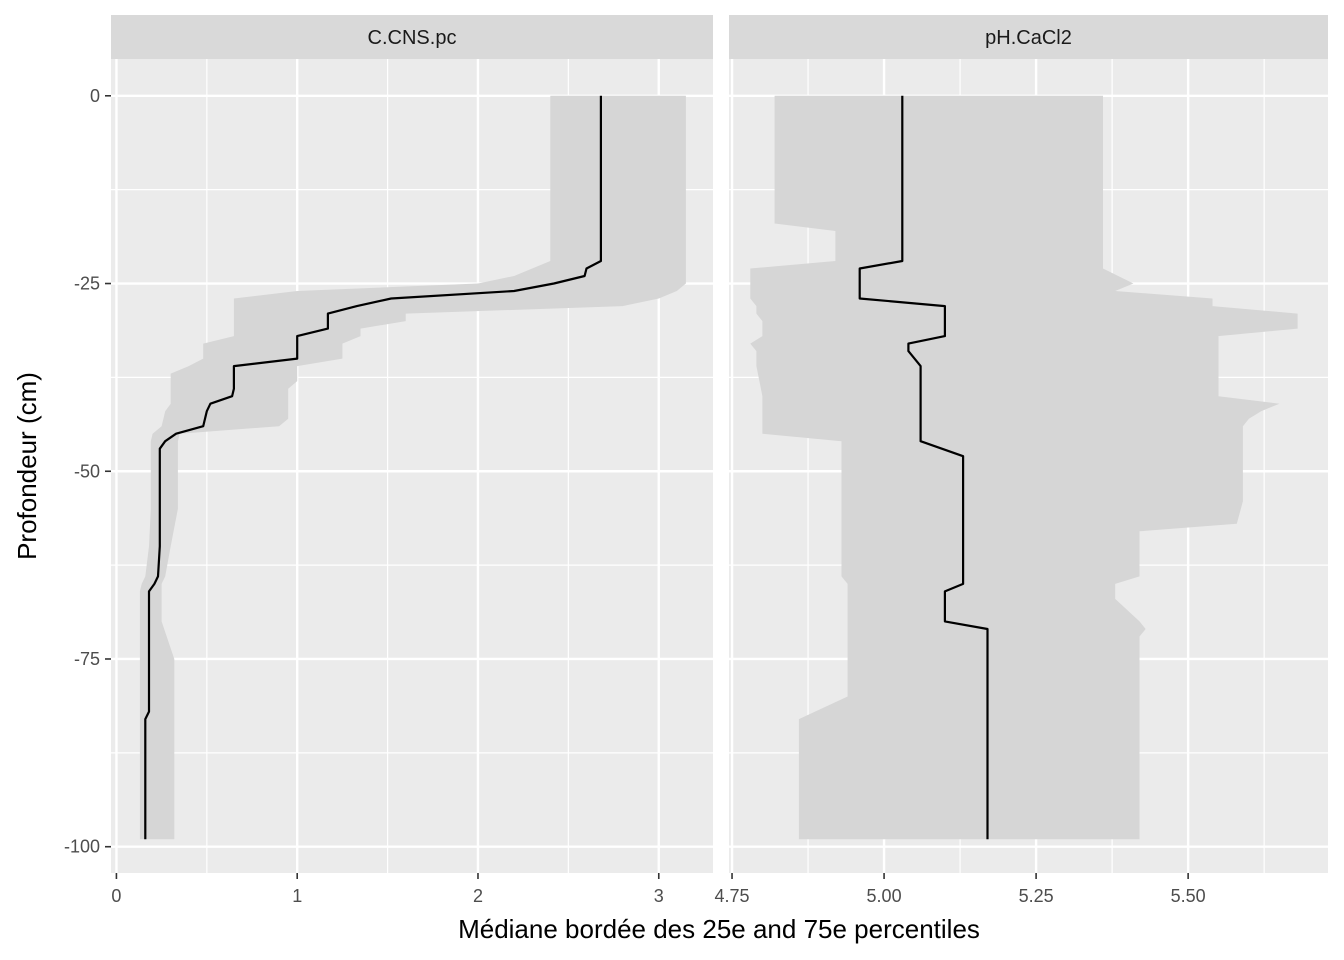 The height and width of the screenshot is (960, 1344). I want to click on x-tick-label: 1, so click(297, 896).